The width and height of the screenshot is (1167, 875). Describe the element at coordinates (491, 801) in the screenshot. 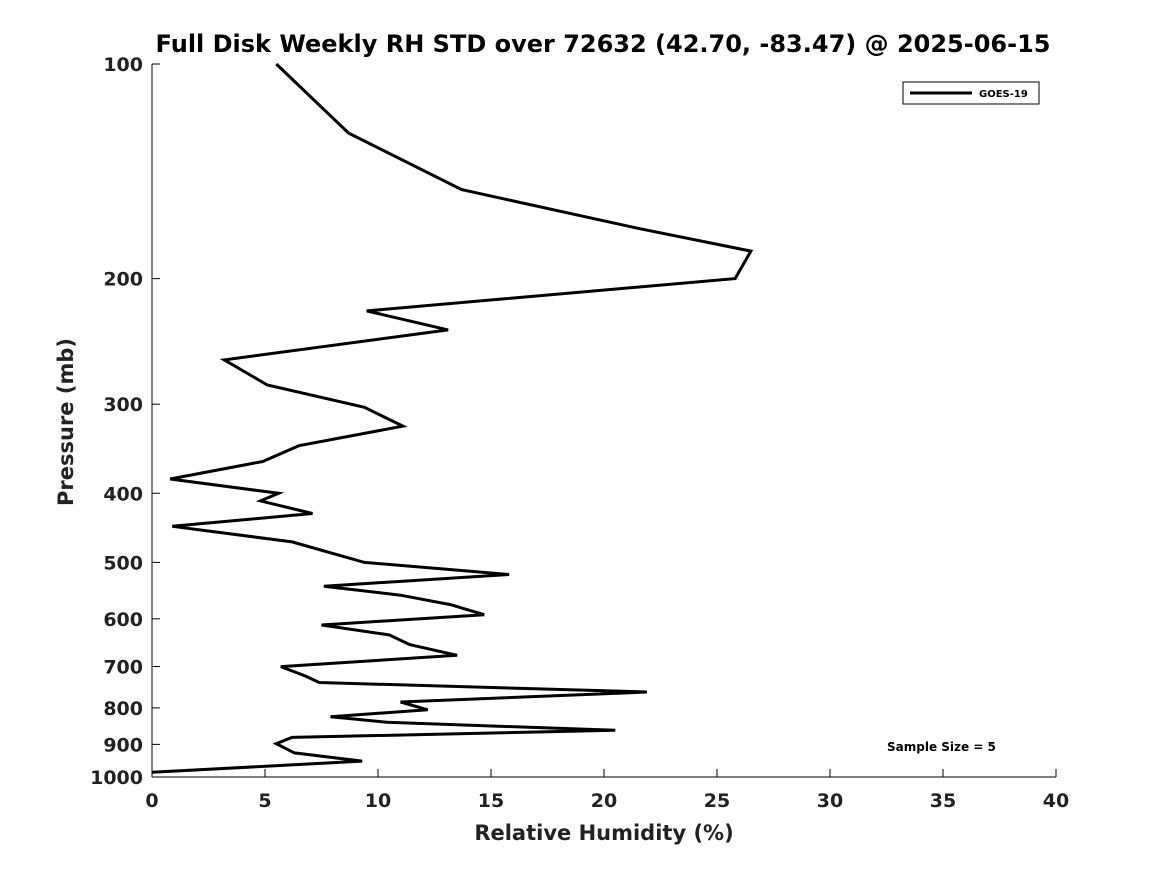

I see `x-tick-label: 15` at that location.